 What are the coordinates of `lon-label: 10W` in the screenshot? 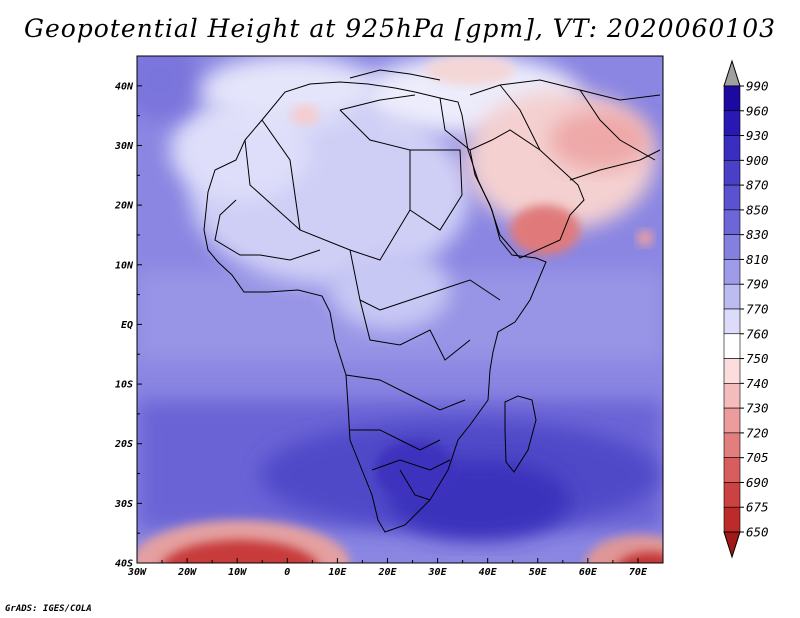 It's located at (237, 572).